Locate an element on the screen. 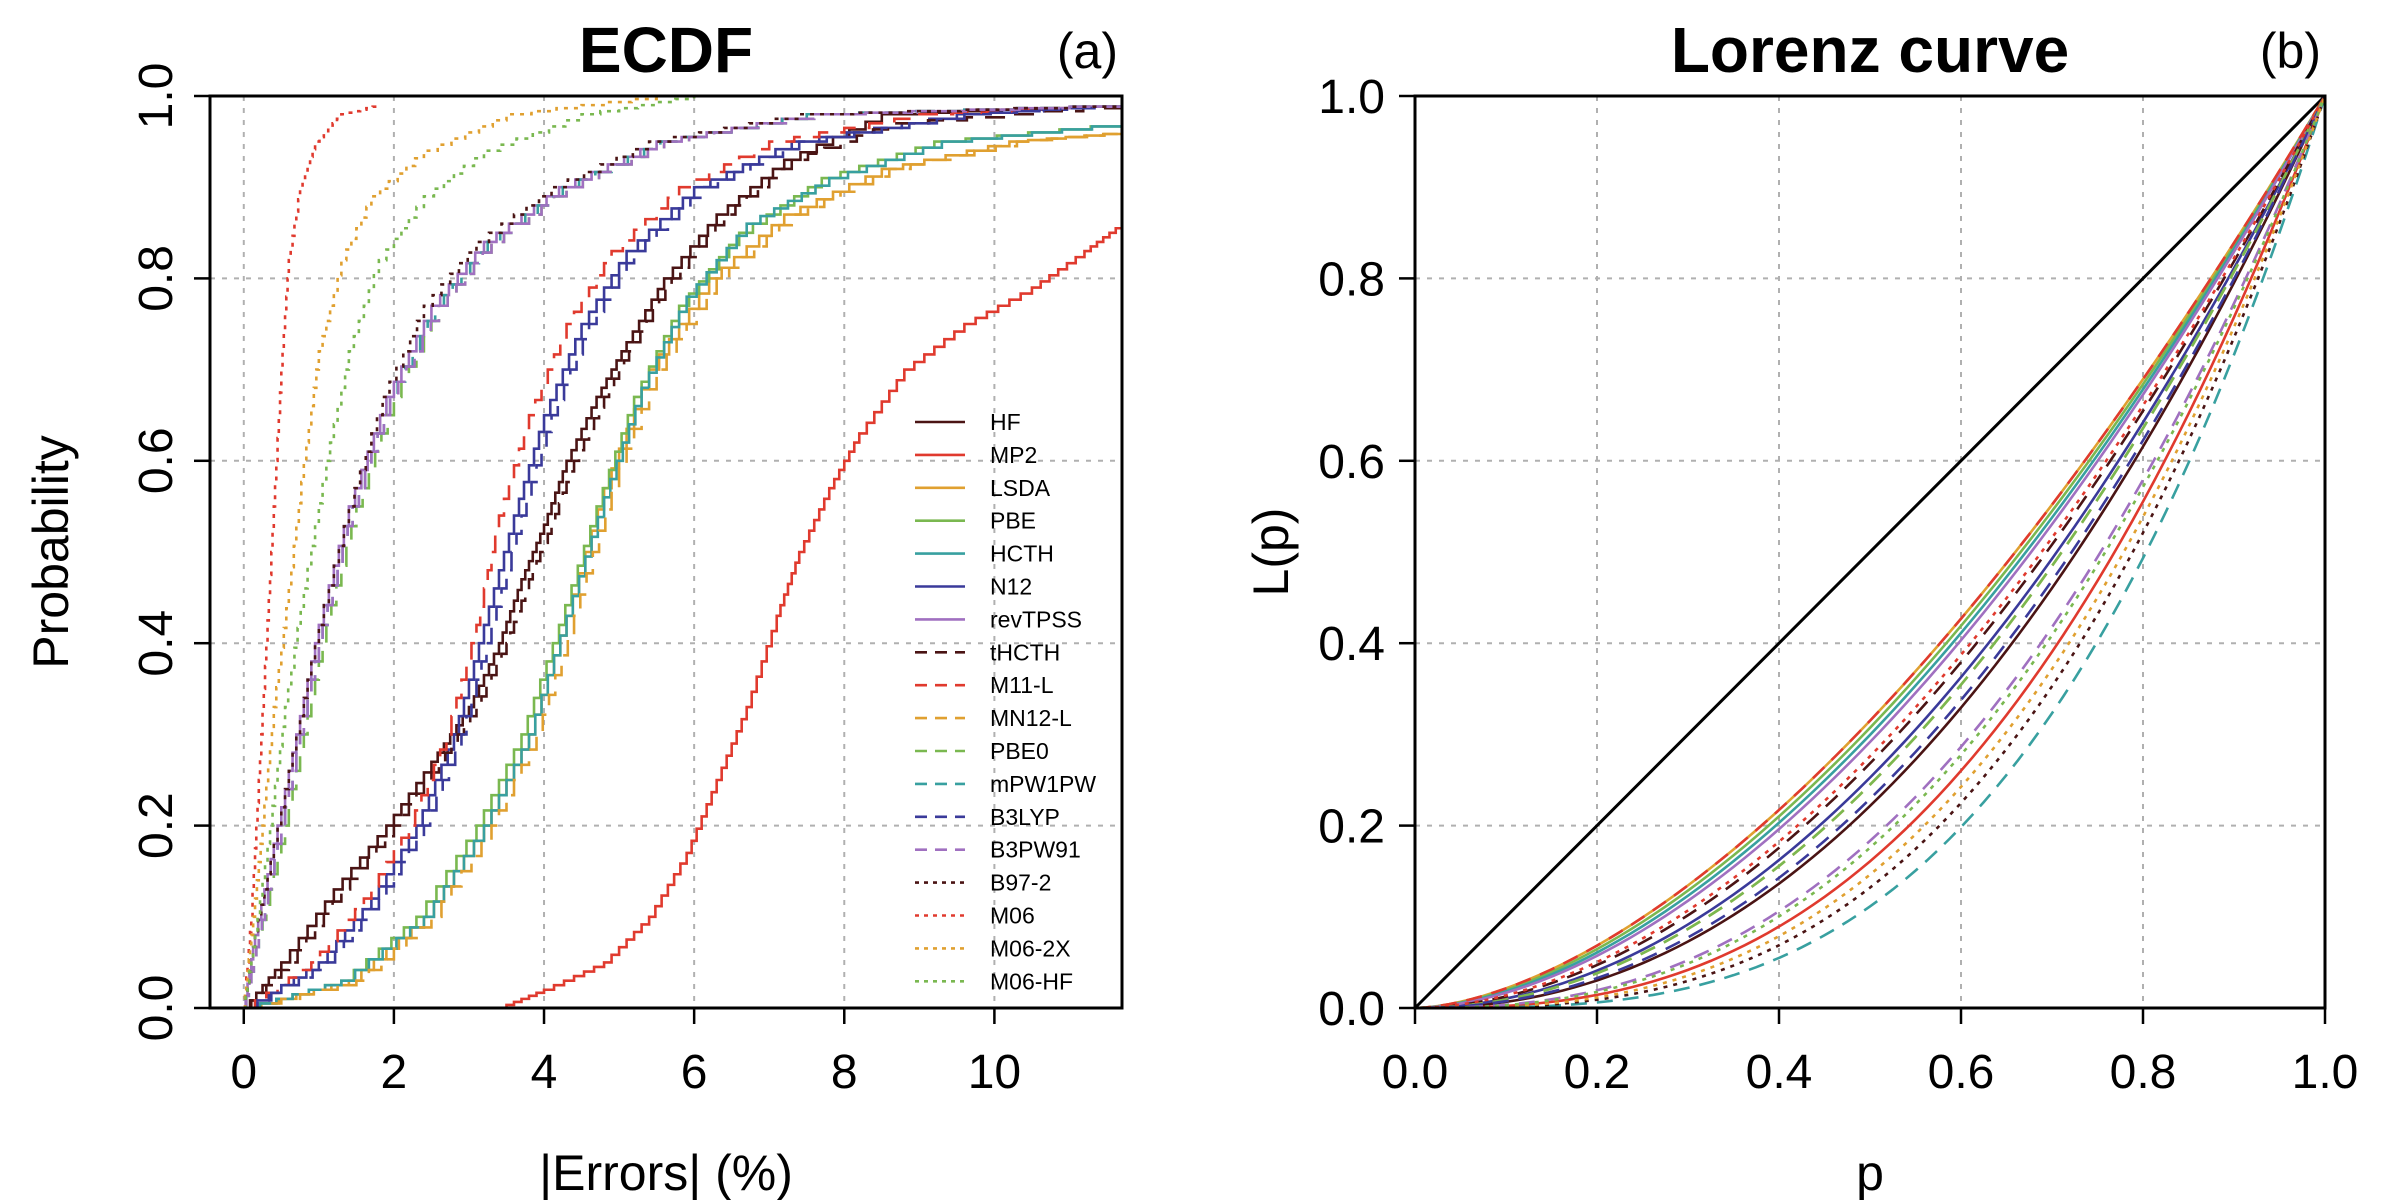  legend-label: MP2 is located at coordinates (1013, 455).